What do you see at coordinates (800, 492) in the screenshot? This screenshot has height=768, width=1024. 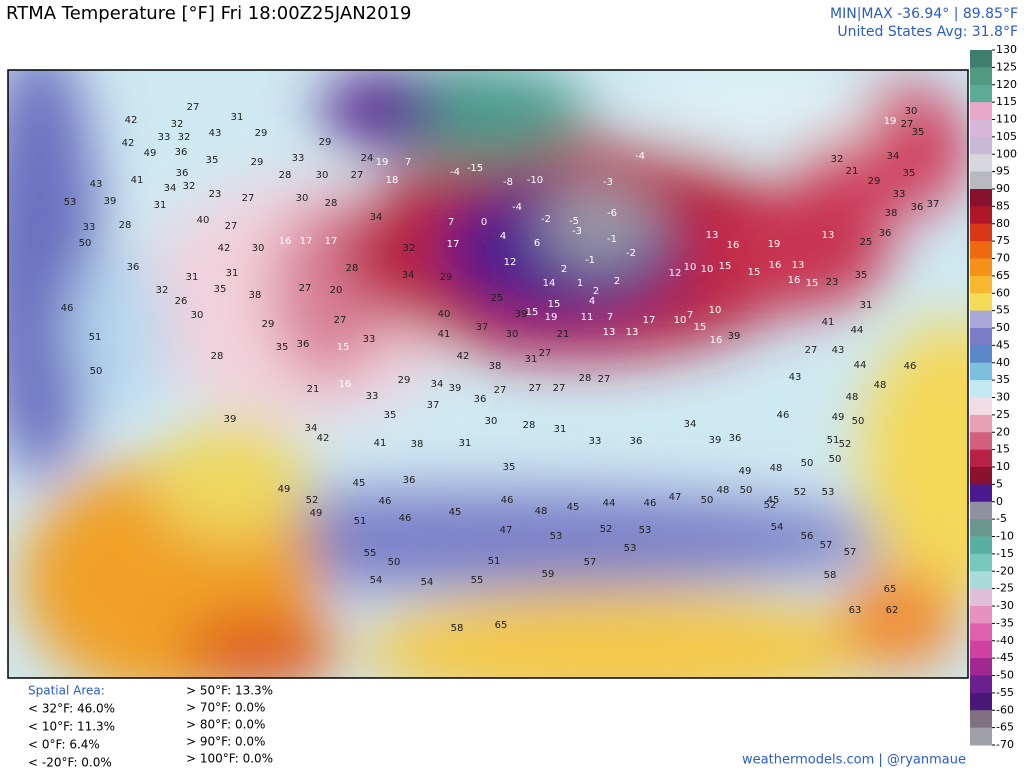 I see `station-temp: 52` at bounding box center [800, 492].